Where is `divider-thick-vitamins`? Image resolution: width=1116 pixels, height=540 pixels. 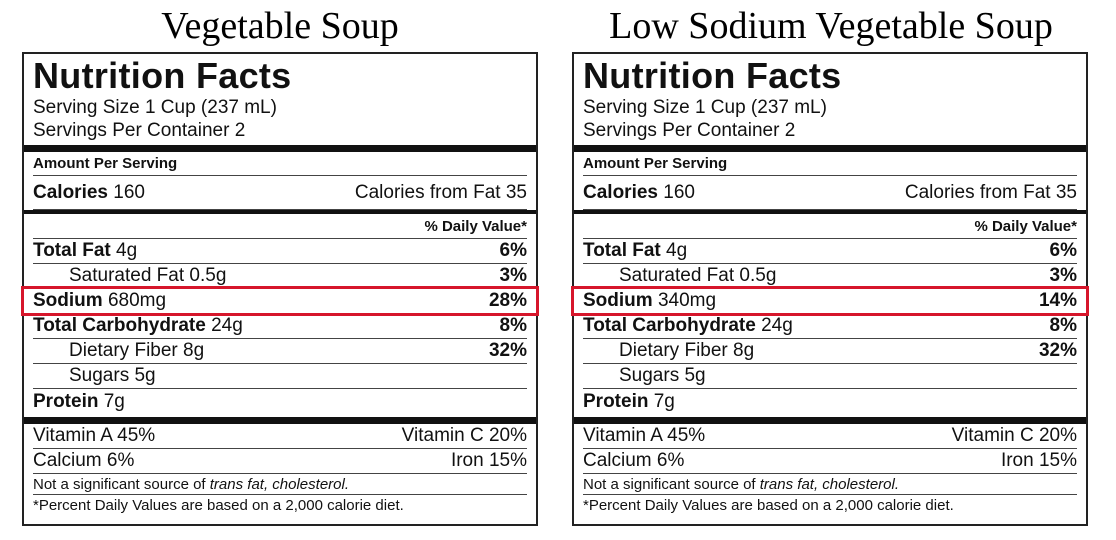
divider-thick-vitamins is located at coordinates (280, 420).